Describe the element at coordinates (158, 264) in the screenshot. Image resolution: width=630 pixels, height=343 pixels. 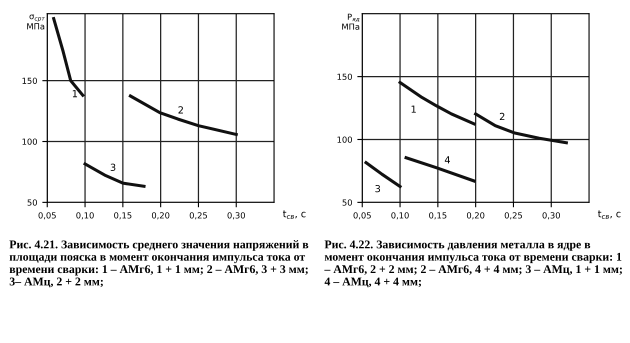
I see `text: Рис. 4.21. Зависимость среднего значения напряжений в площади пояска в момент окончания импульса тока от времени сварки: 1 – АМг6, 1 + 1 мм; 2 – АМг6, 3 + 3 мм; 3– АМц, 2 + 2 мм;` at that location.